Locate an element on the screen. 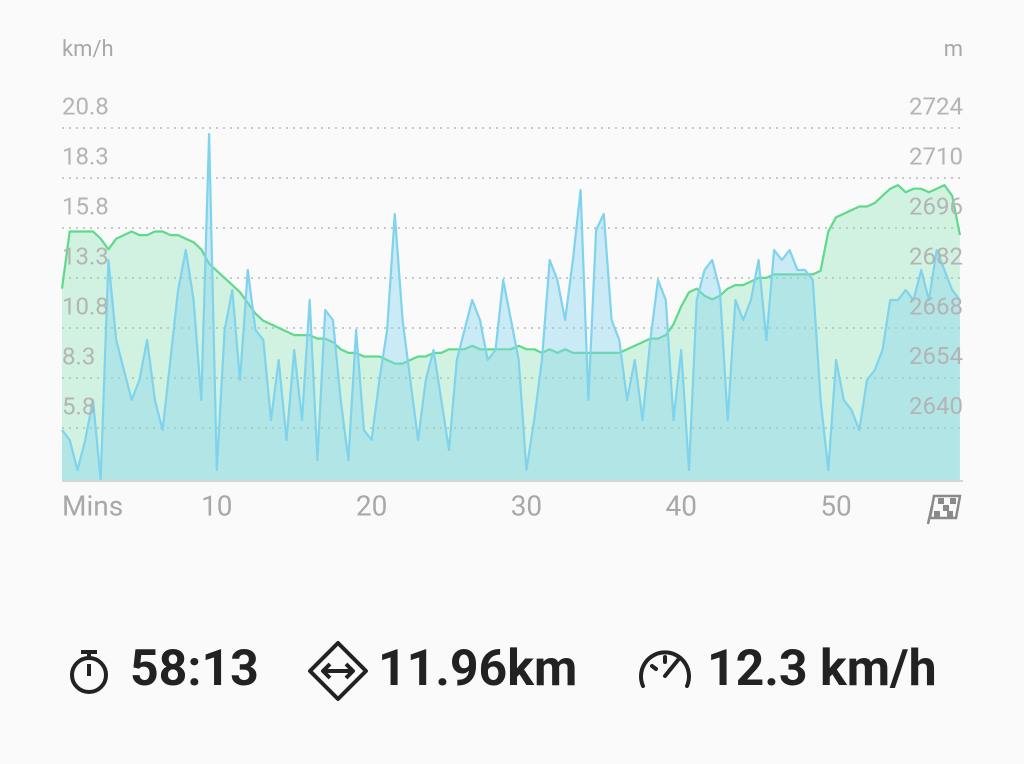 The width and height of the screenshot is (1024, 764). x-tick-label: 20 is located at coordinates (371, 505).